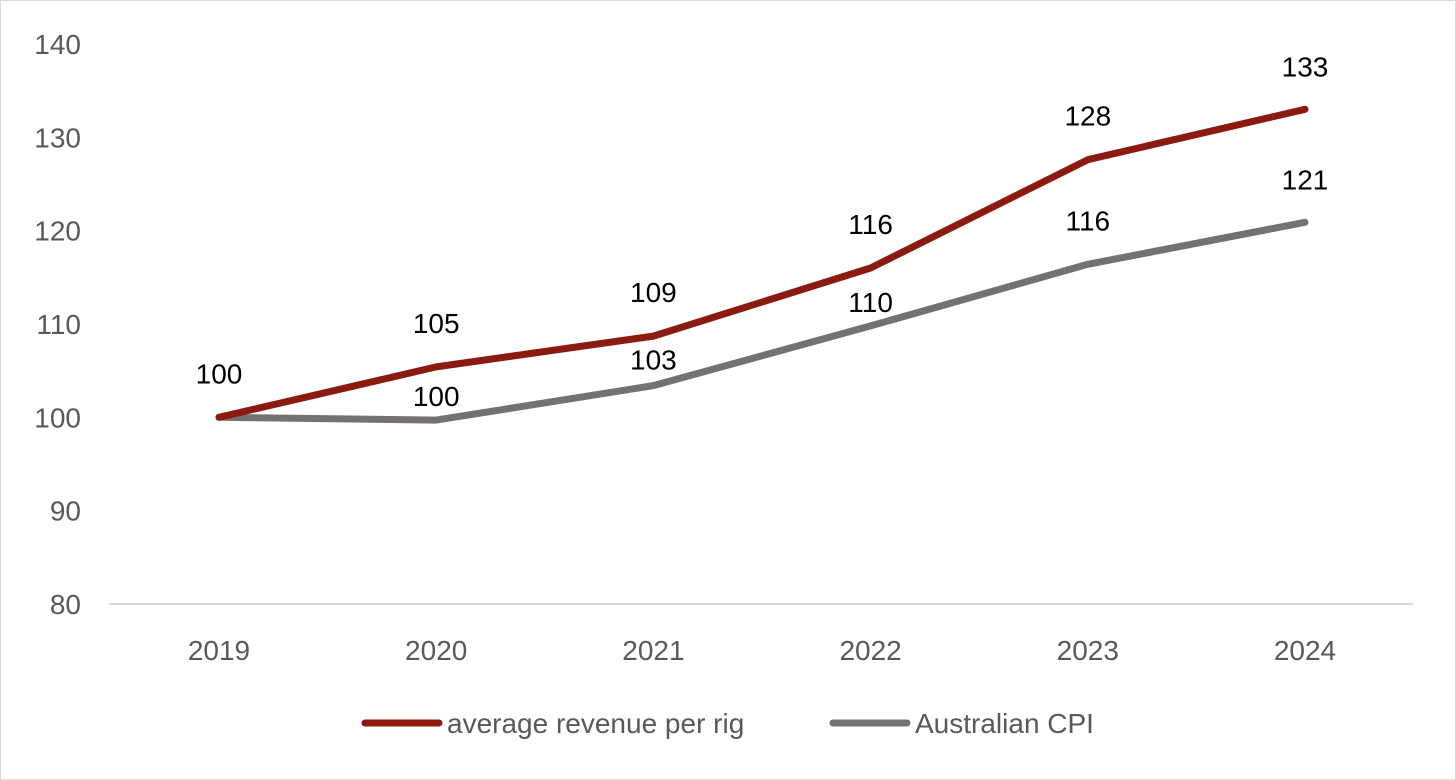 Image resolution: width=1456 pixels, height=780 pixels. I want to click on y-tick-label: 130, so click(57, 137).